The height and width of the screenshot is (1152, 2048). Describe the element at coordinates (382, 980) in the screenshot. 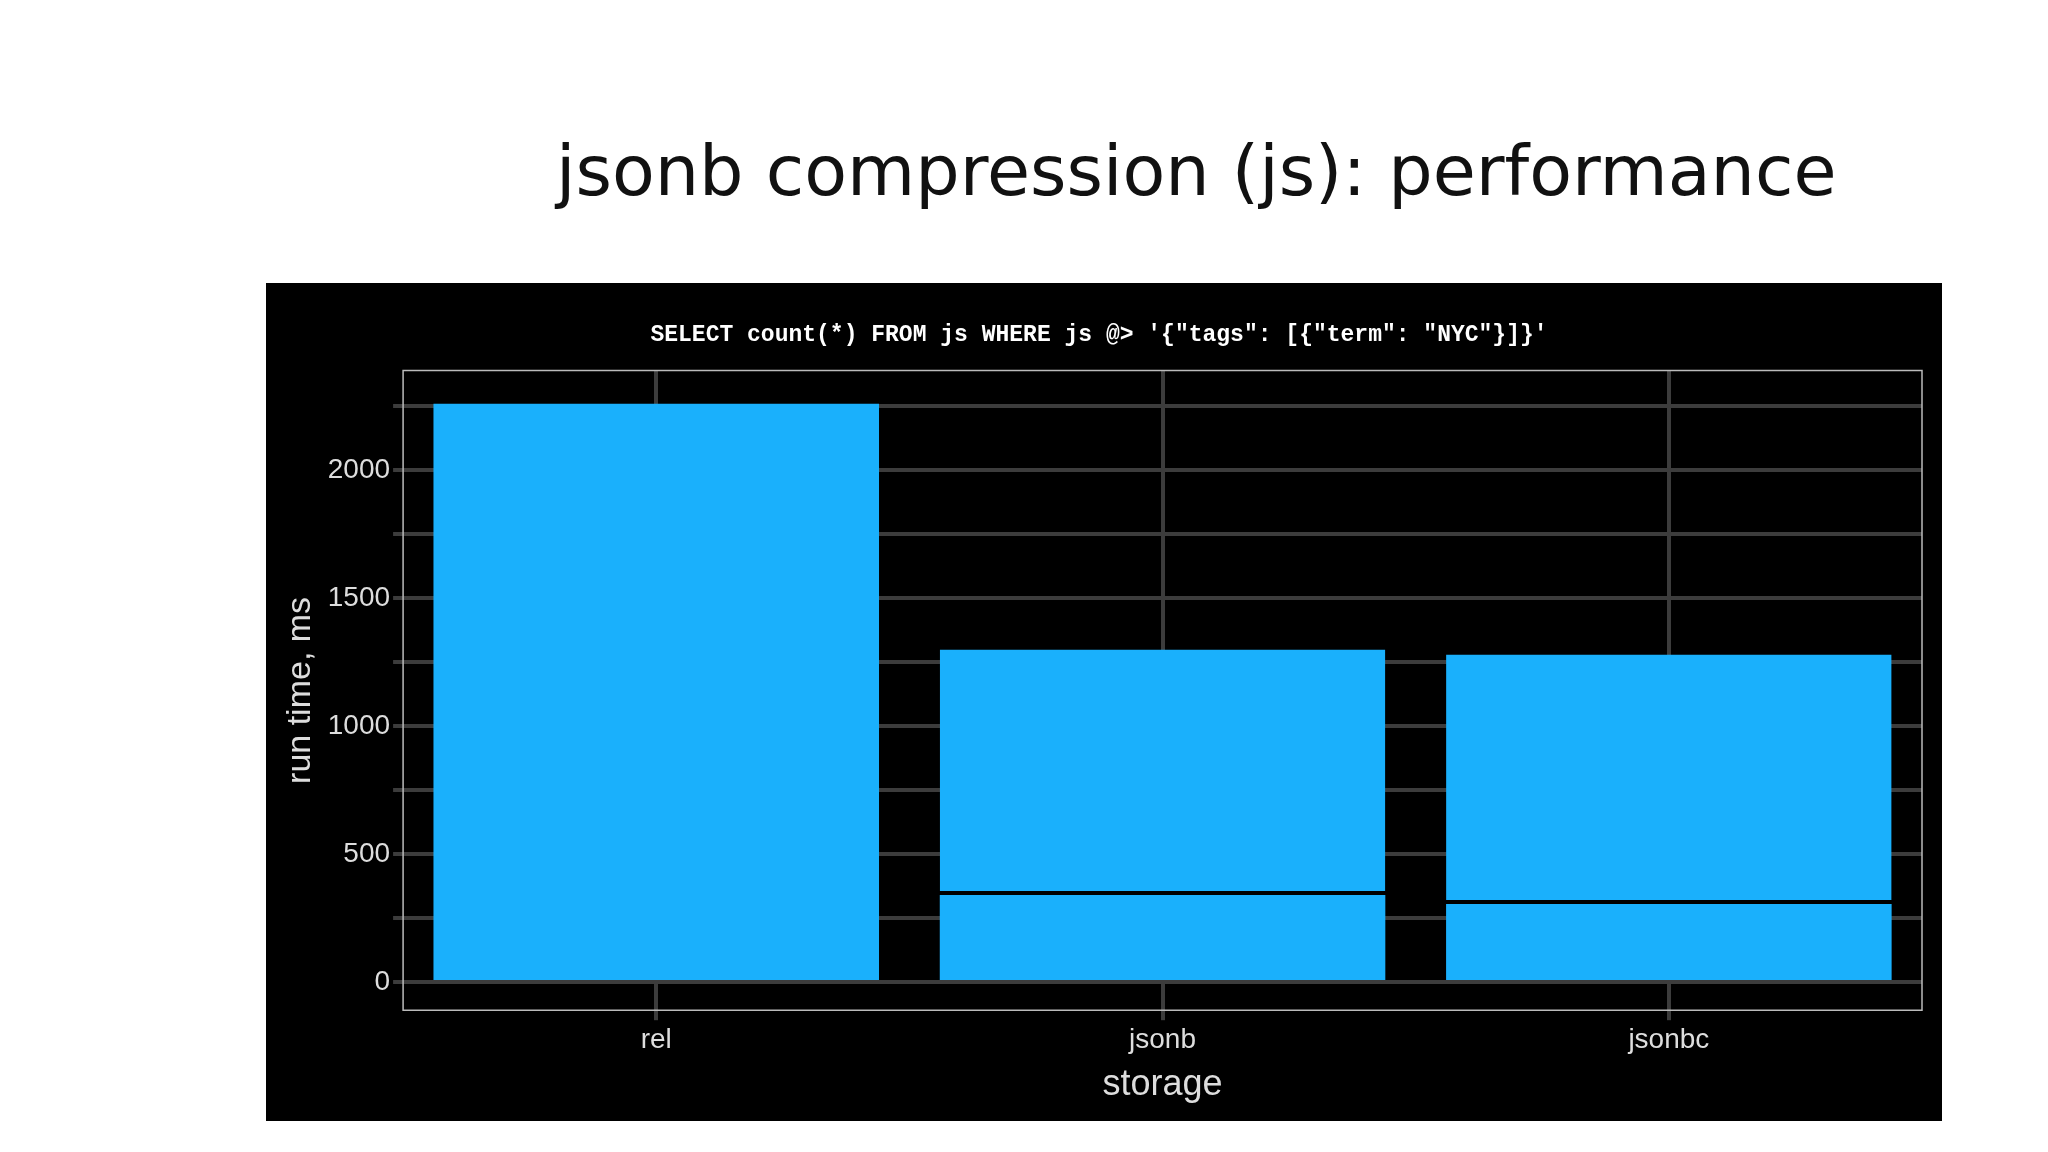

I see `y-tick-label: 0` at that location.